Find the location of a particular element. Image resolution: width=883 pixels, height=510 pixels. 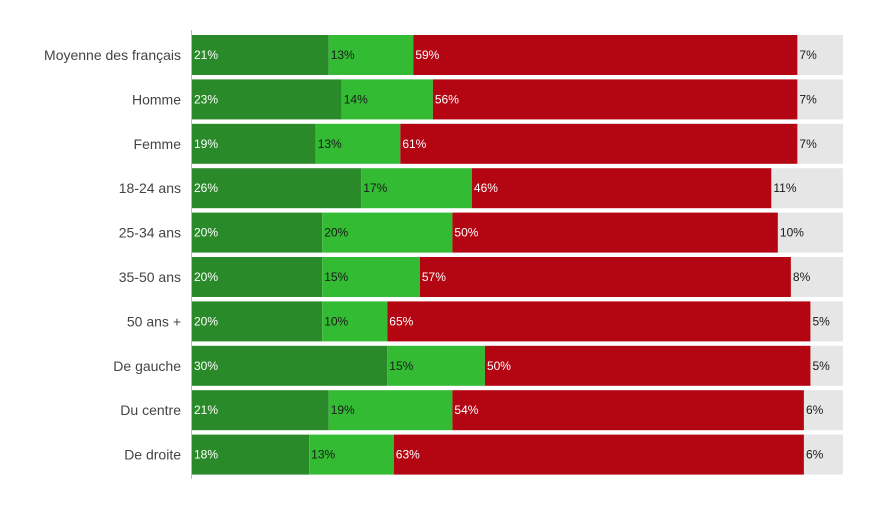

data-label: 61% is located at coordinates (414, 144).